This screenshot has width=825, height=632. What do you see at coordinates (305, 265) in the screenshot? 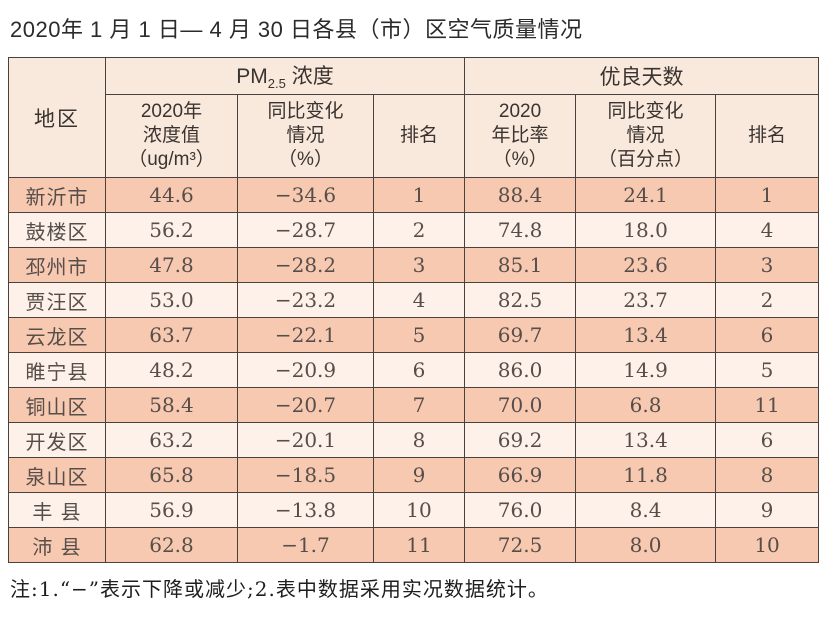
I see `cell-pm-change: −28.2` at bounding box center [305, 265].